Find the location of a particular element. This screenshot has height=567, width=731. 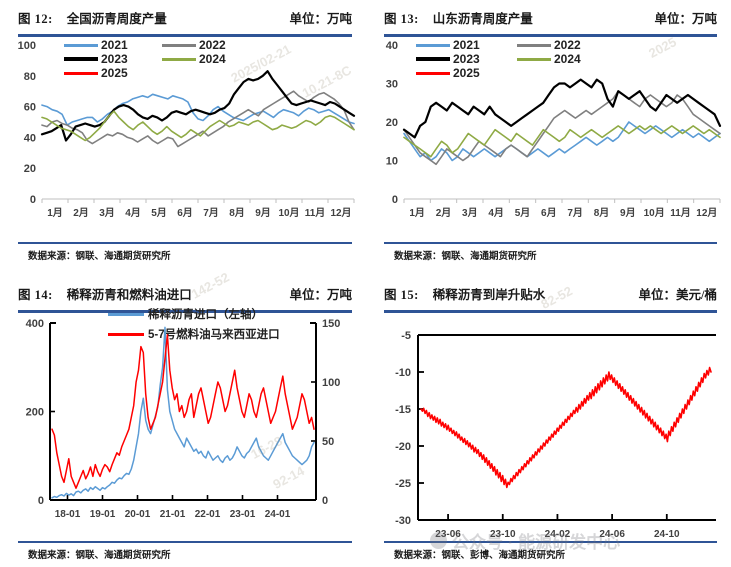

svg-text: 30 is located at coordinates (392, 85).